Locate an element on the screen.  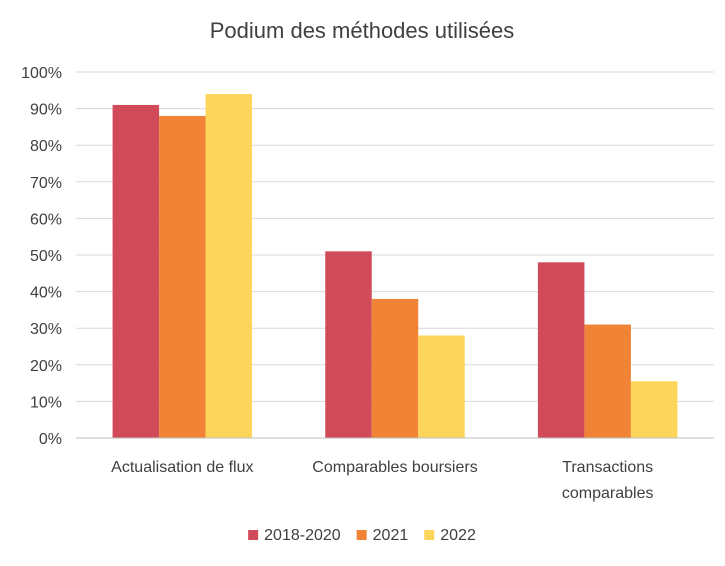
y-tick-label: 10% is located at coordinates (46, 402).